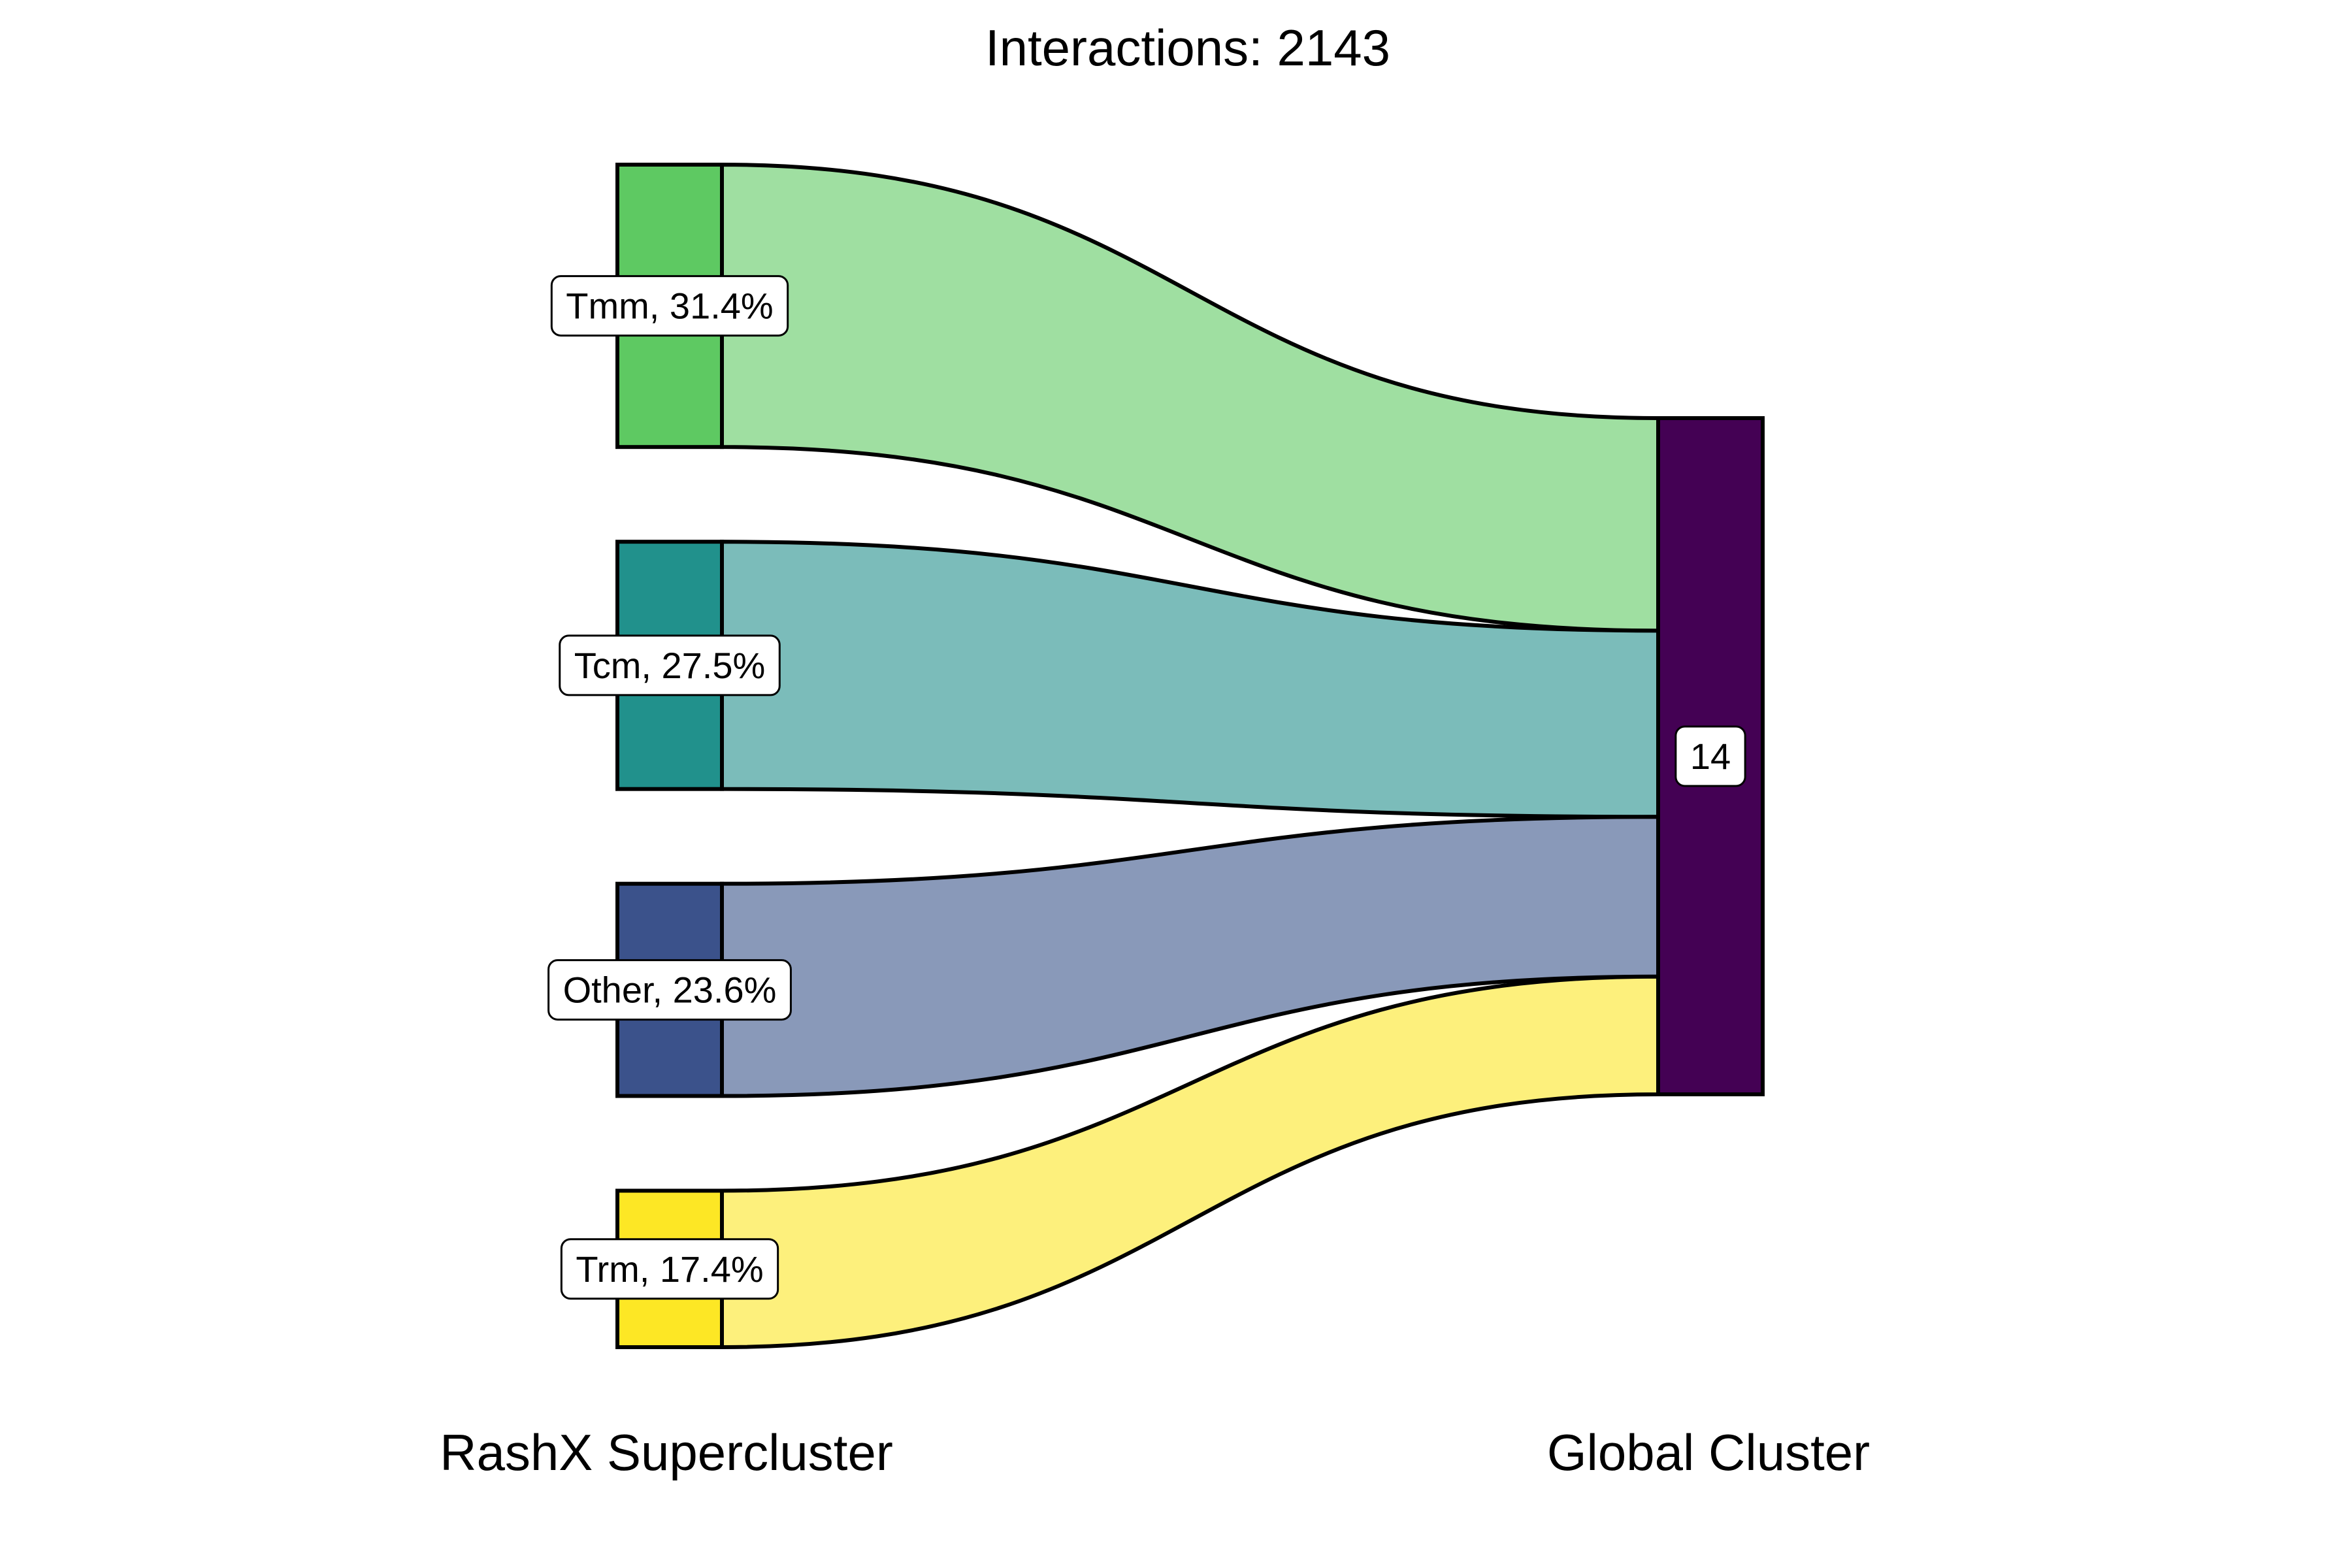 This screenshot has width=2352, height=1568. I want to click on label-trm: Trm, 17.4%, so click(669, 1269).